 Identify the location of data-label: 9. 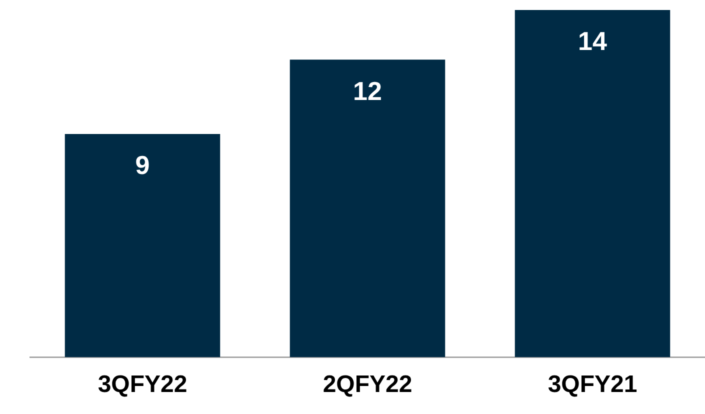
(142, 165).